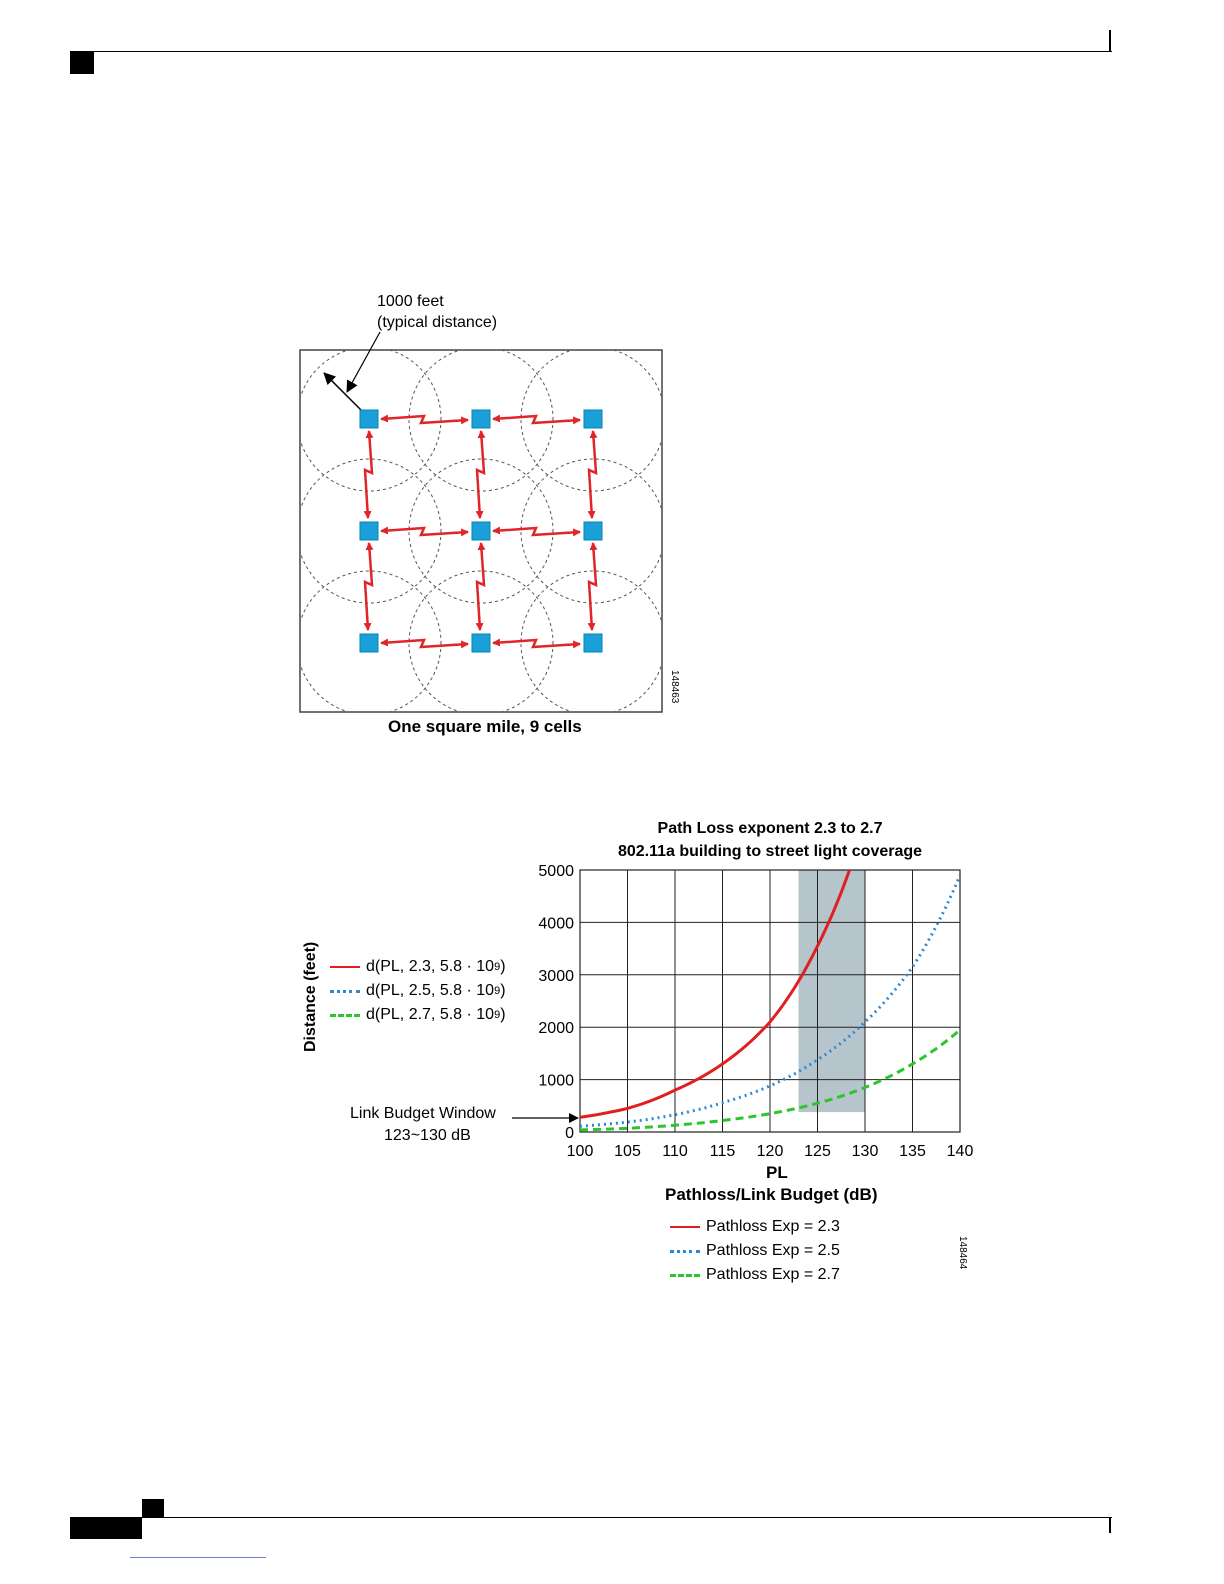  What do you see at coordinates (106, 1528) in the screenshot?
I see `footer-marker` at bounding box center [106, 1528].